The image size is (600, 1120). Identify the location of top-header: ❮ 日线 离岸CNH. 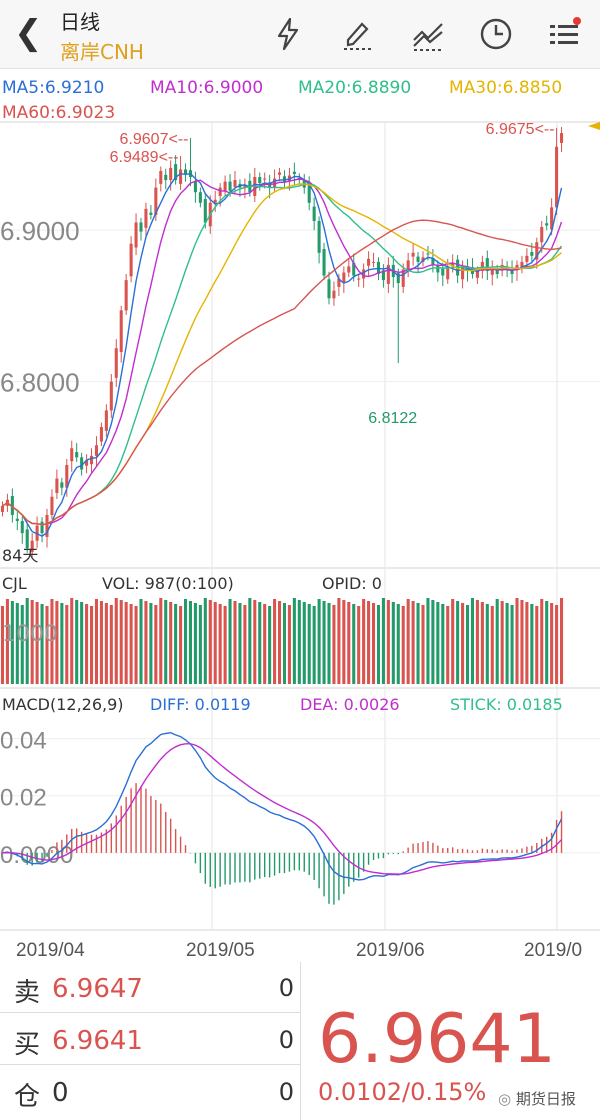
(300, 34).